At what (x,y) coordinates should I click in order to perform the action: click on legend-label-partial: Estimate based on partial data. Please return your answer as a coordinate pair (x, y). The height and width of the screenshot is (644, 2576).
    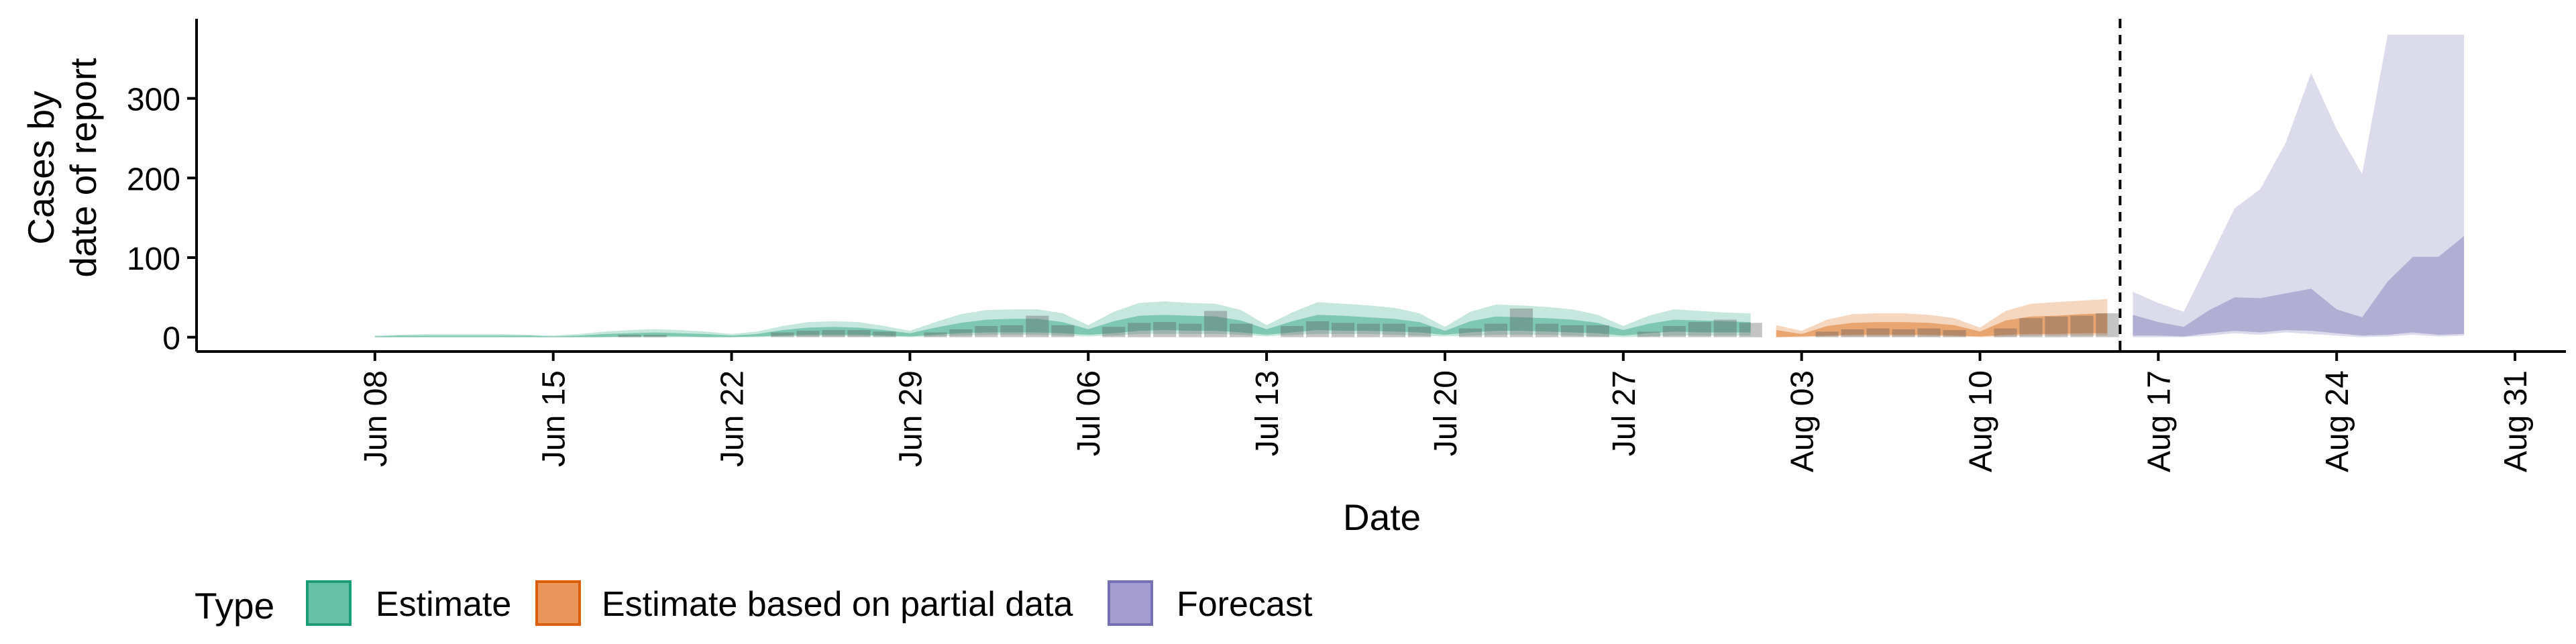
    Looking at the image, I should click on (837, 604).